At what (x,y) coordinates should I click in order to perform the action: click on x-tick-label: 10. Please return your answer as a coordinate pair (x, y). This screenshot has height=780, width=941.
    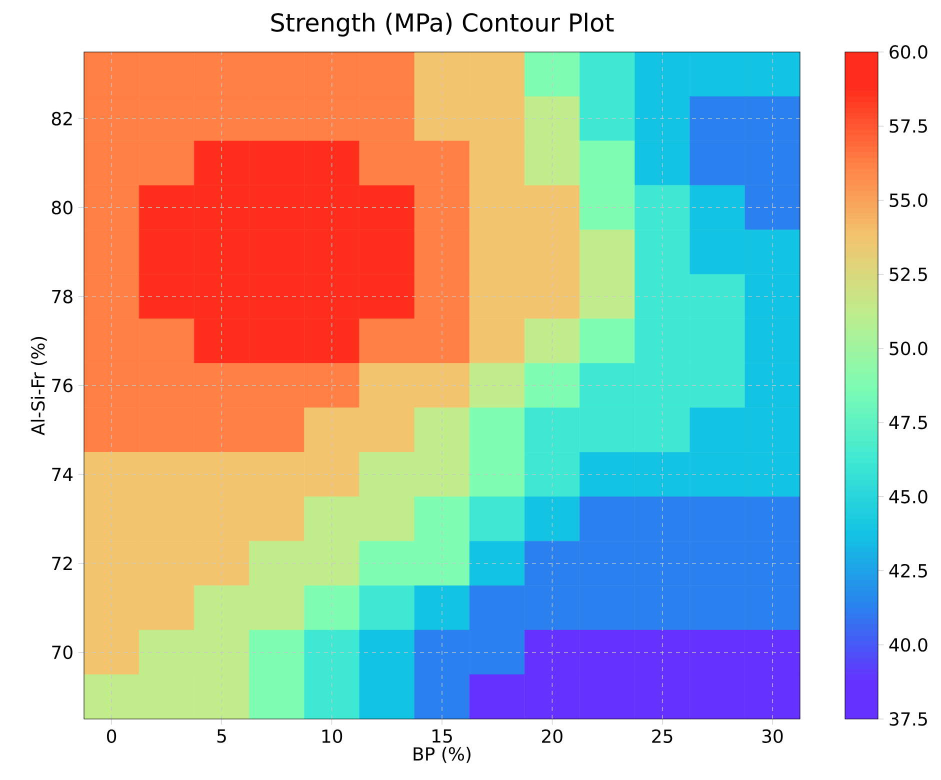
    Looking at the image, I should click on (332, 736).